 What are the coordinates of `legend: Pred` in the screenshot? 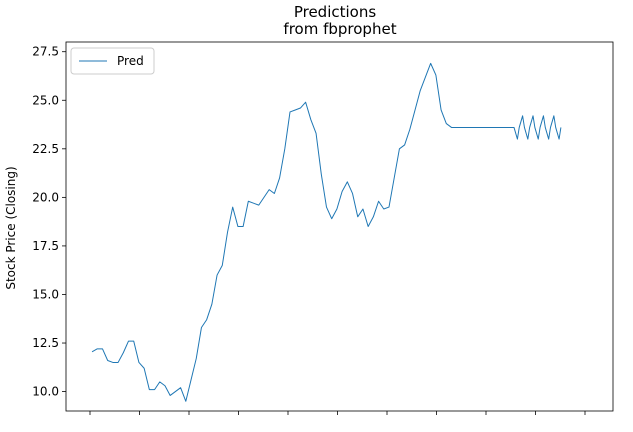 It's located at (112, 61).